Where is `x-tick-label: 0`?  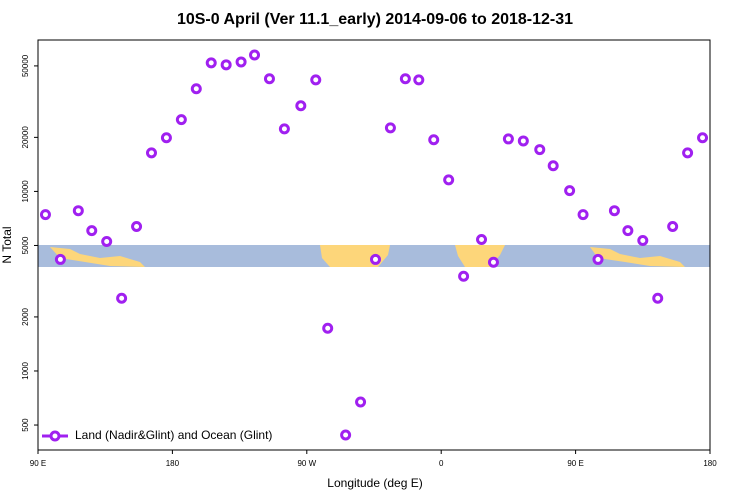
x-tick-label: 0 is located at coordinates (441, 463).